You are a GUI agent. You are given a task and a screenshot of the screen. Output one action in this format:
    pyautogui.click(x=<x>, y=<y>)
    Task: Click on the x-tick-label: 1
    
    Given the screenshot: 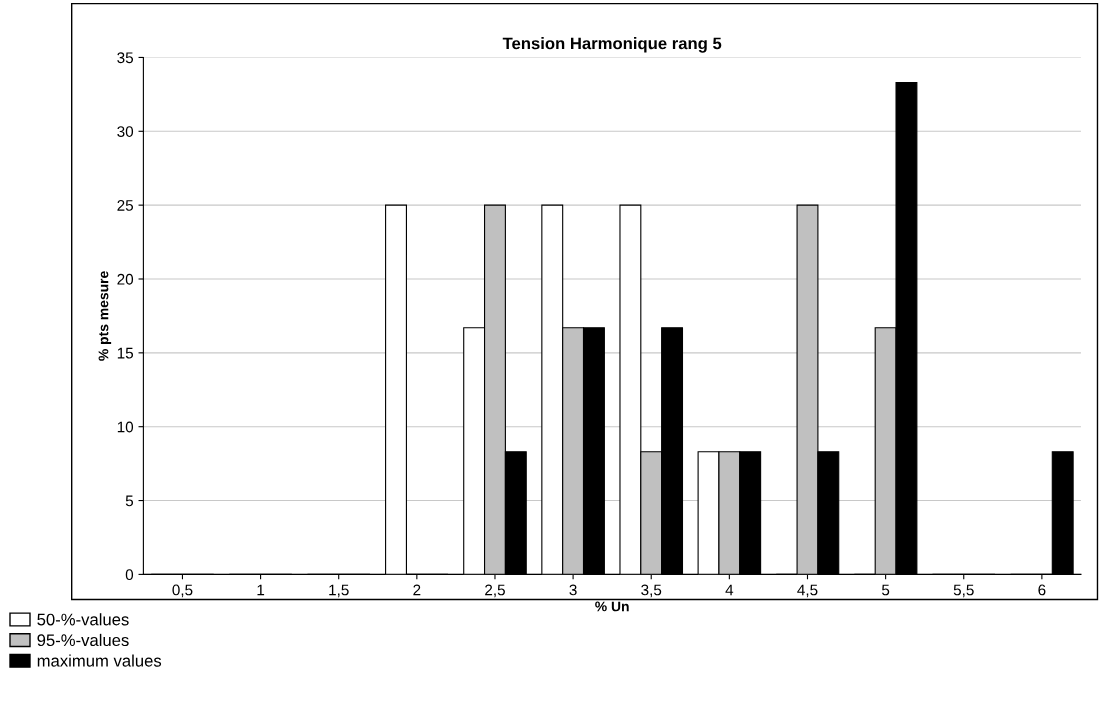 What is the action you would take?
    pyautogui.click(x=261, y=590)
    